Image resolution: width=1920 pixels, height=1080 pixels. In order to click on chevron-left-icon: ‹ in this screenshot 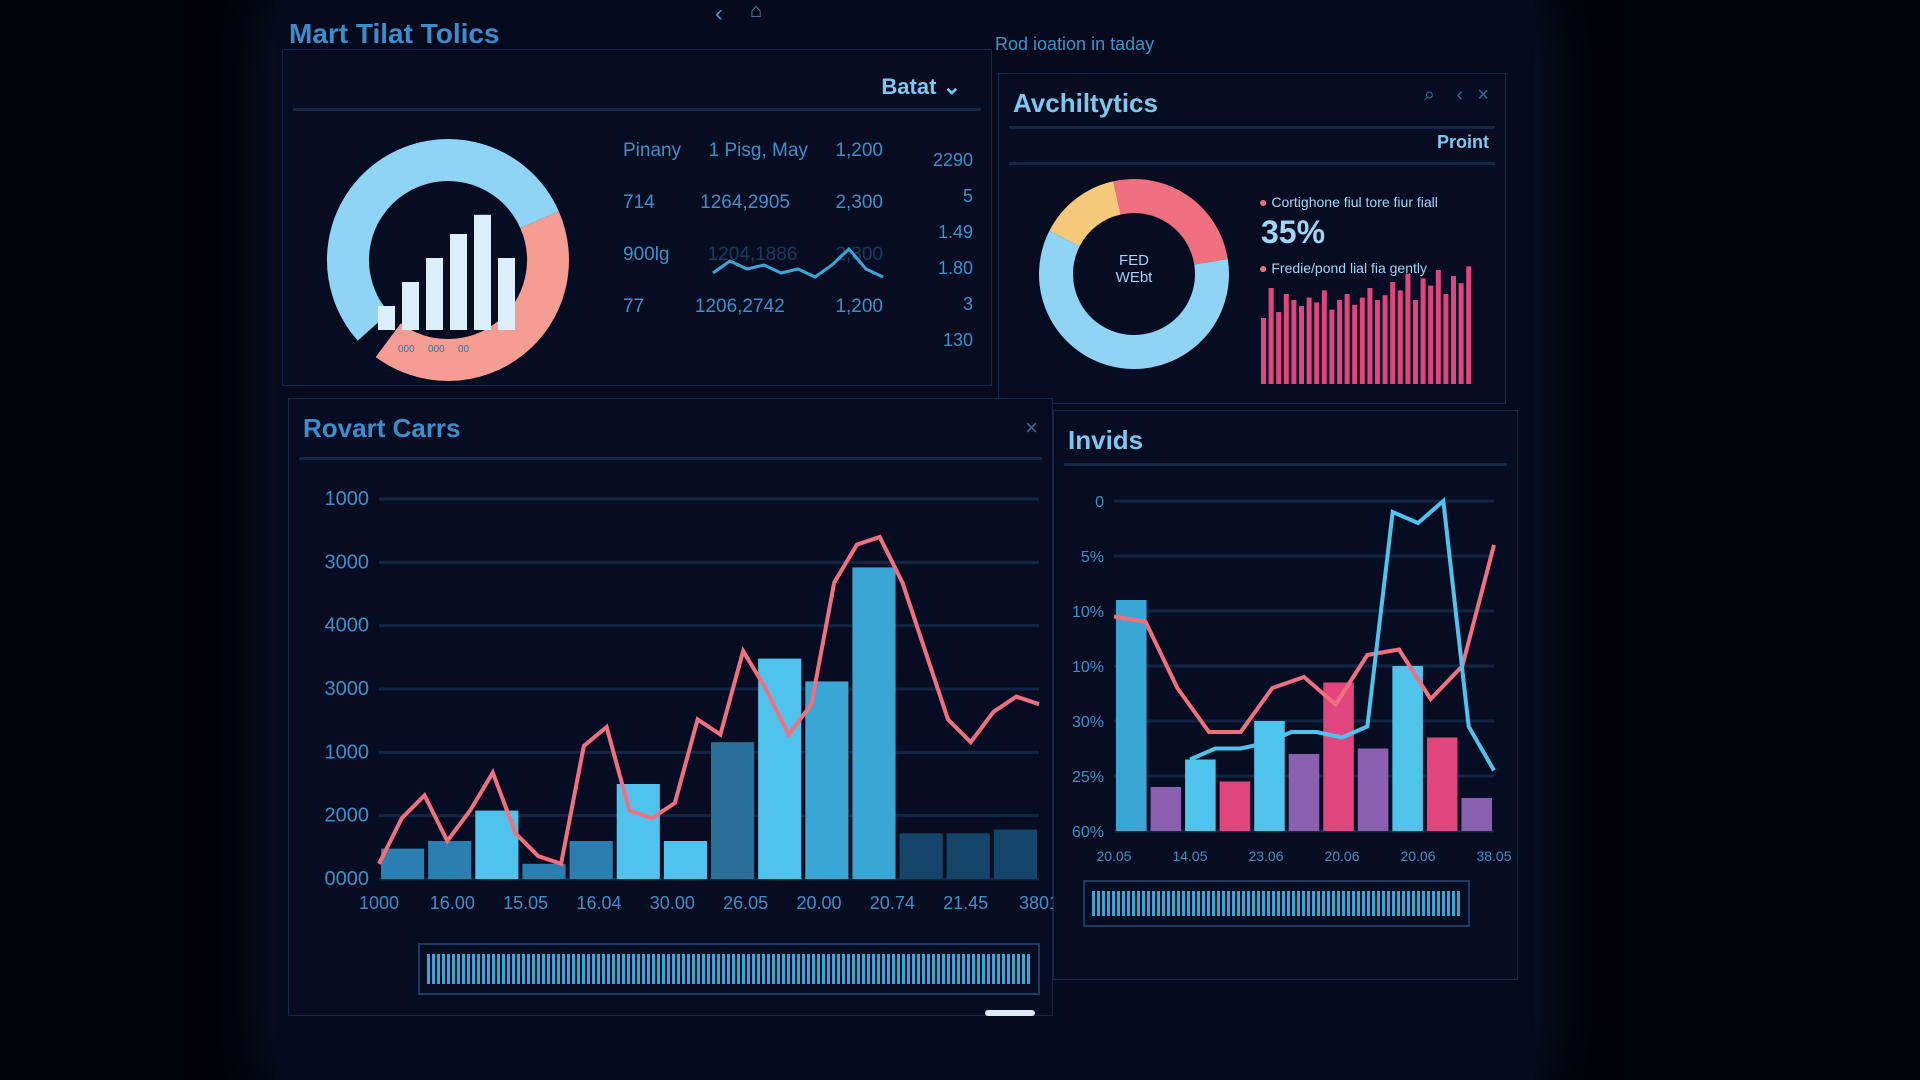, I will do `click(719, 13)`.